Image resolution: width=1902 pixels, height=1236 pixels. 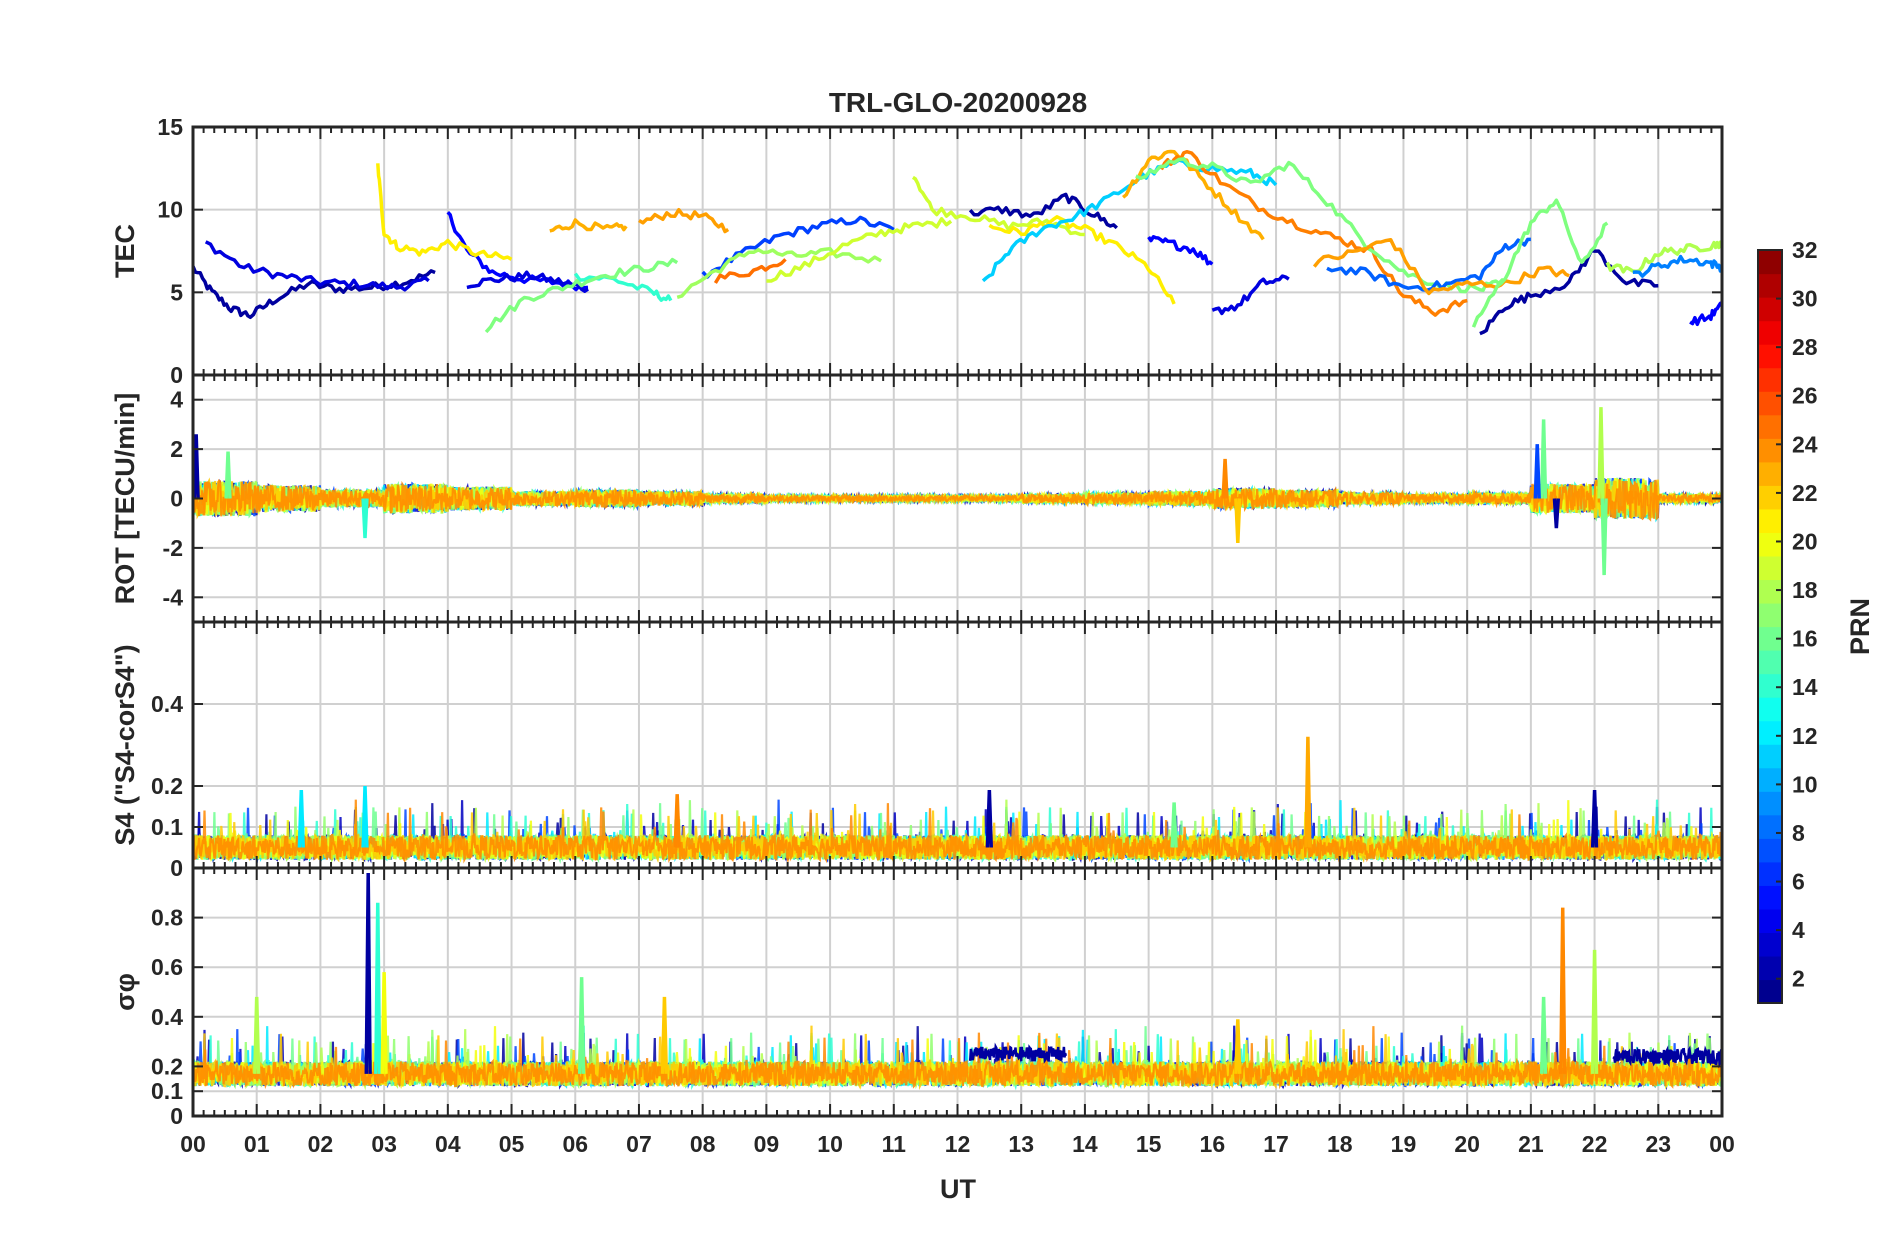 I want to click on x-tick-label: 03, so click(x=384, y=1144).